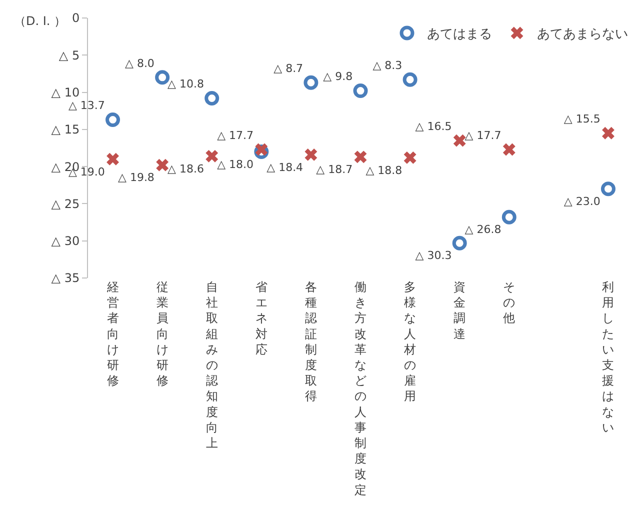 The image size is (643, 507). I want to click on data-label: △ 16.5, so click(433, 126).